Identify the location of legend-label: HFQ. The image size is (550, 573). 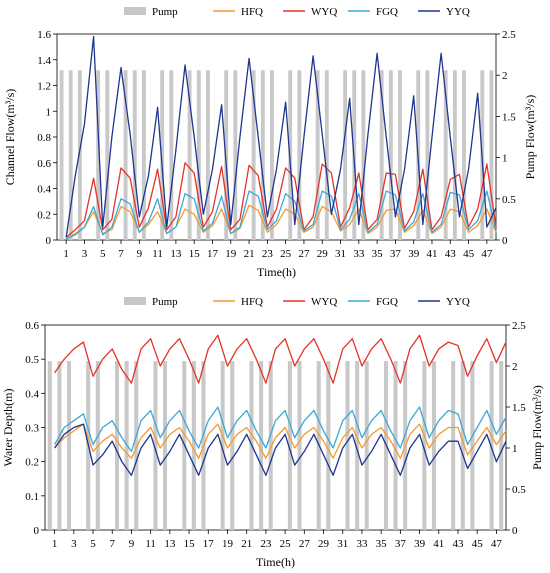
(252, 12).